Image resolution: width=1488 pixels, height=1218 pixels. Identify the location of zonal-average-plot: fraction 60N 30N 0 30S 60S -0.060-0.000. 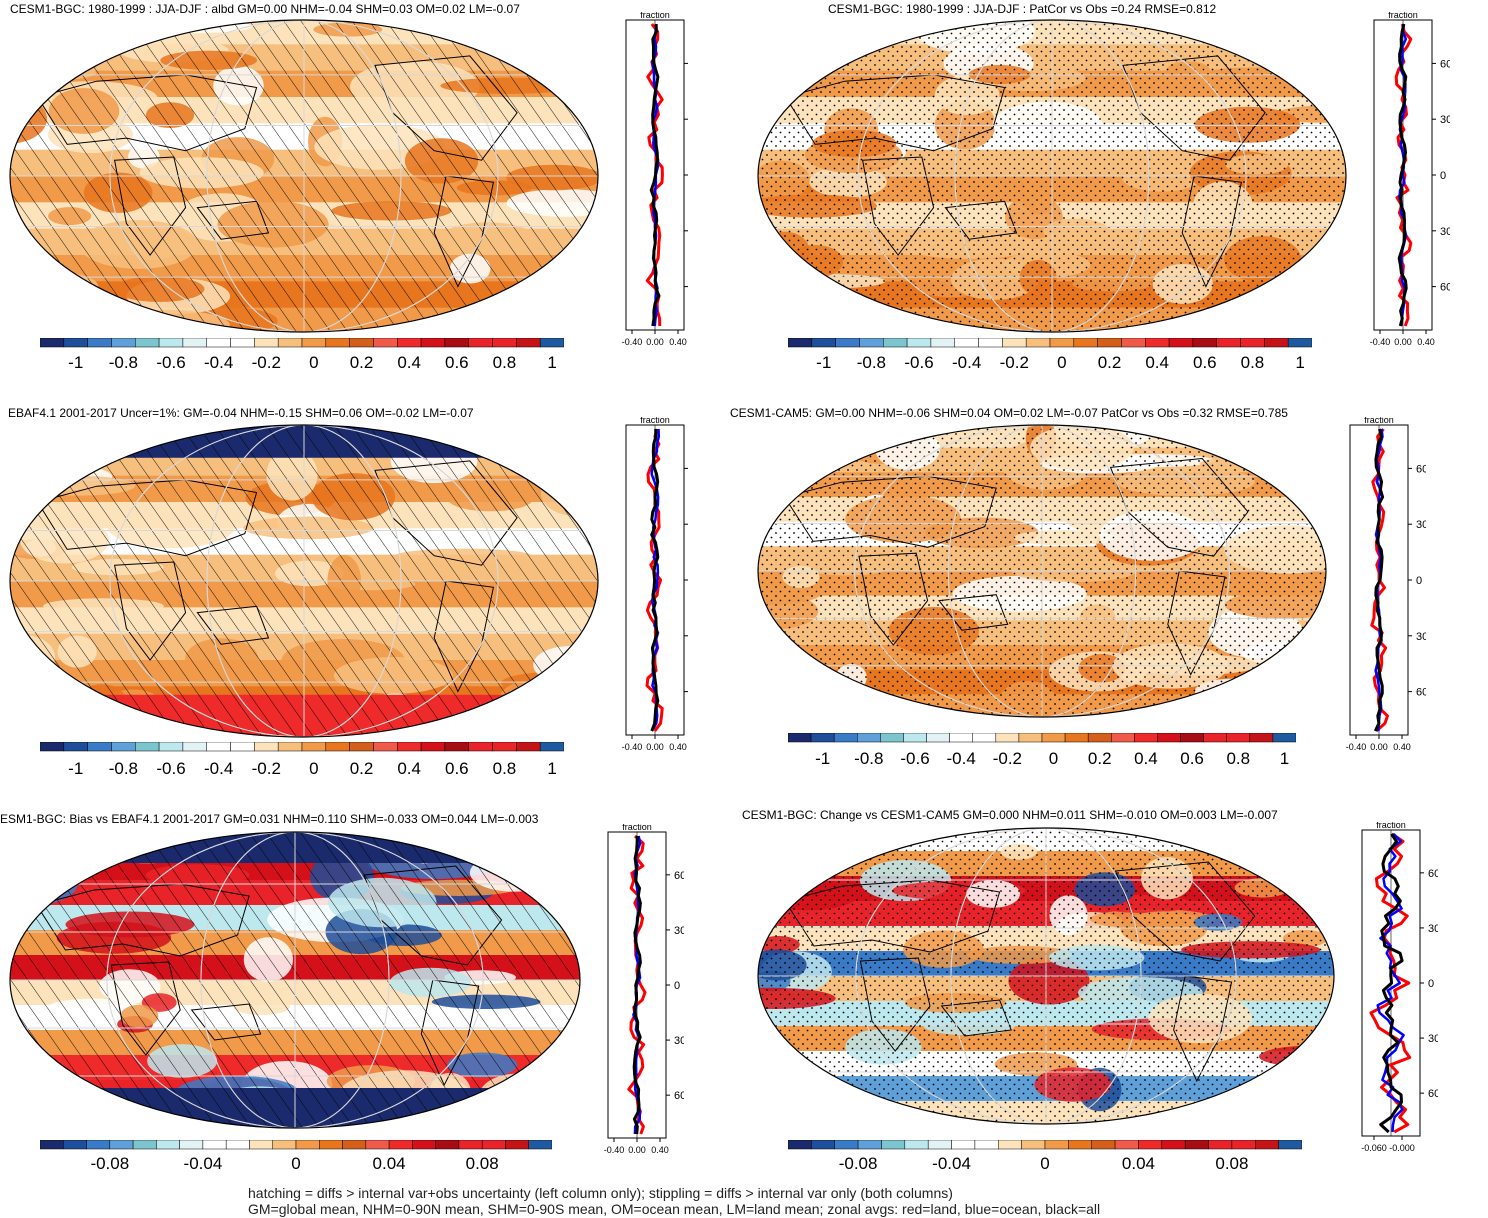
(1399, 987).